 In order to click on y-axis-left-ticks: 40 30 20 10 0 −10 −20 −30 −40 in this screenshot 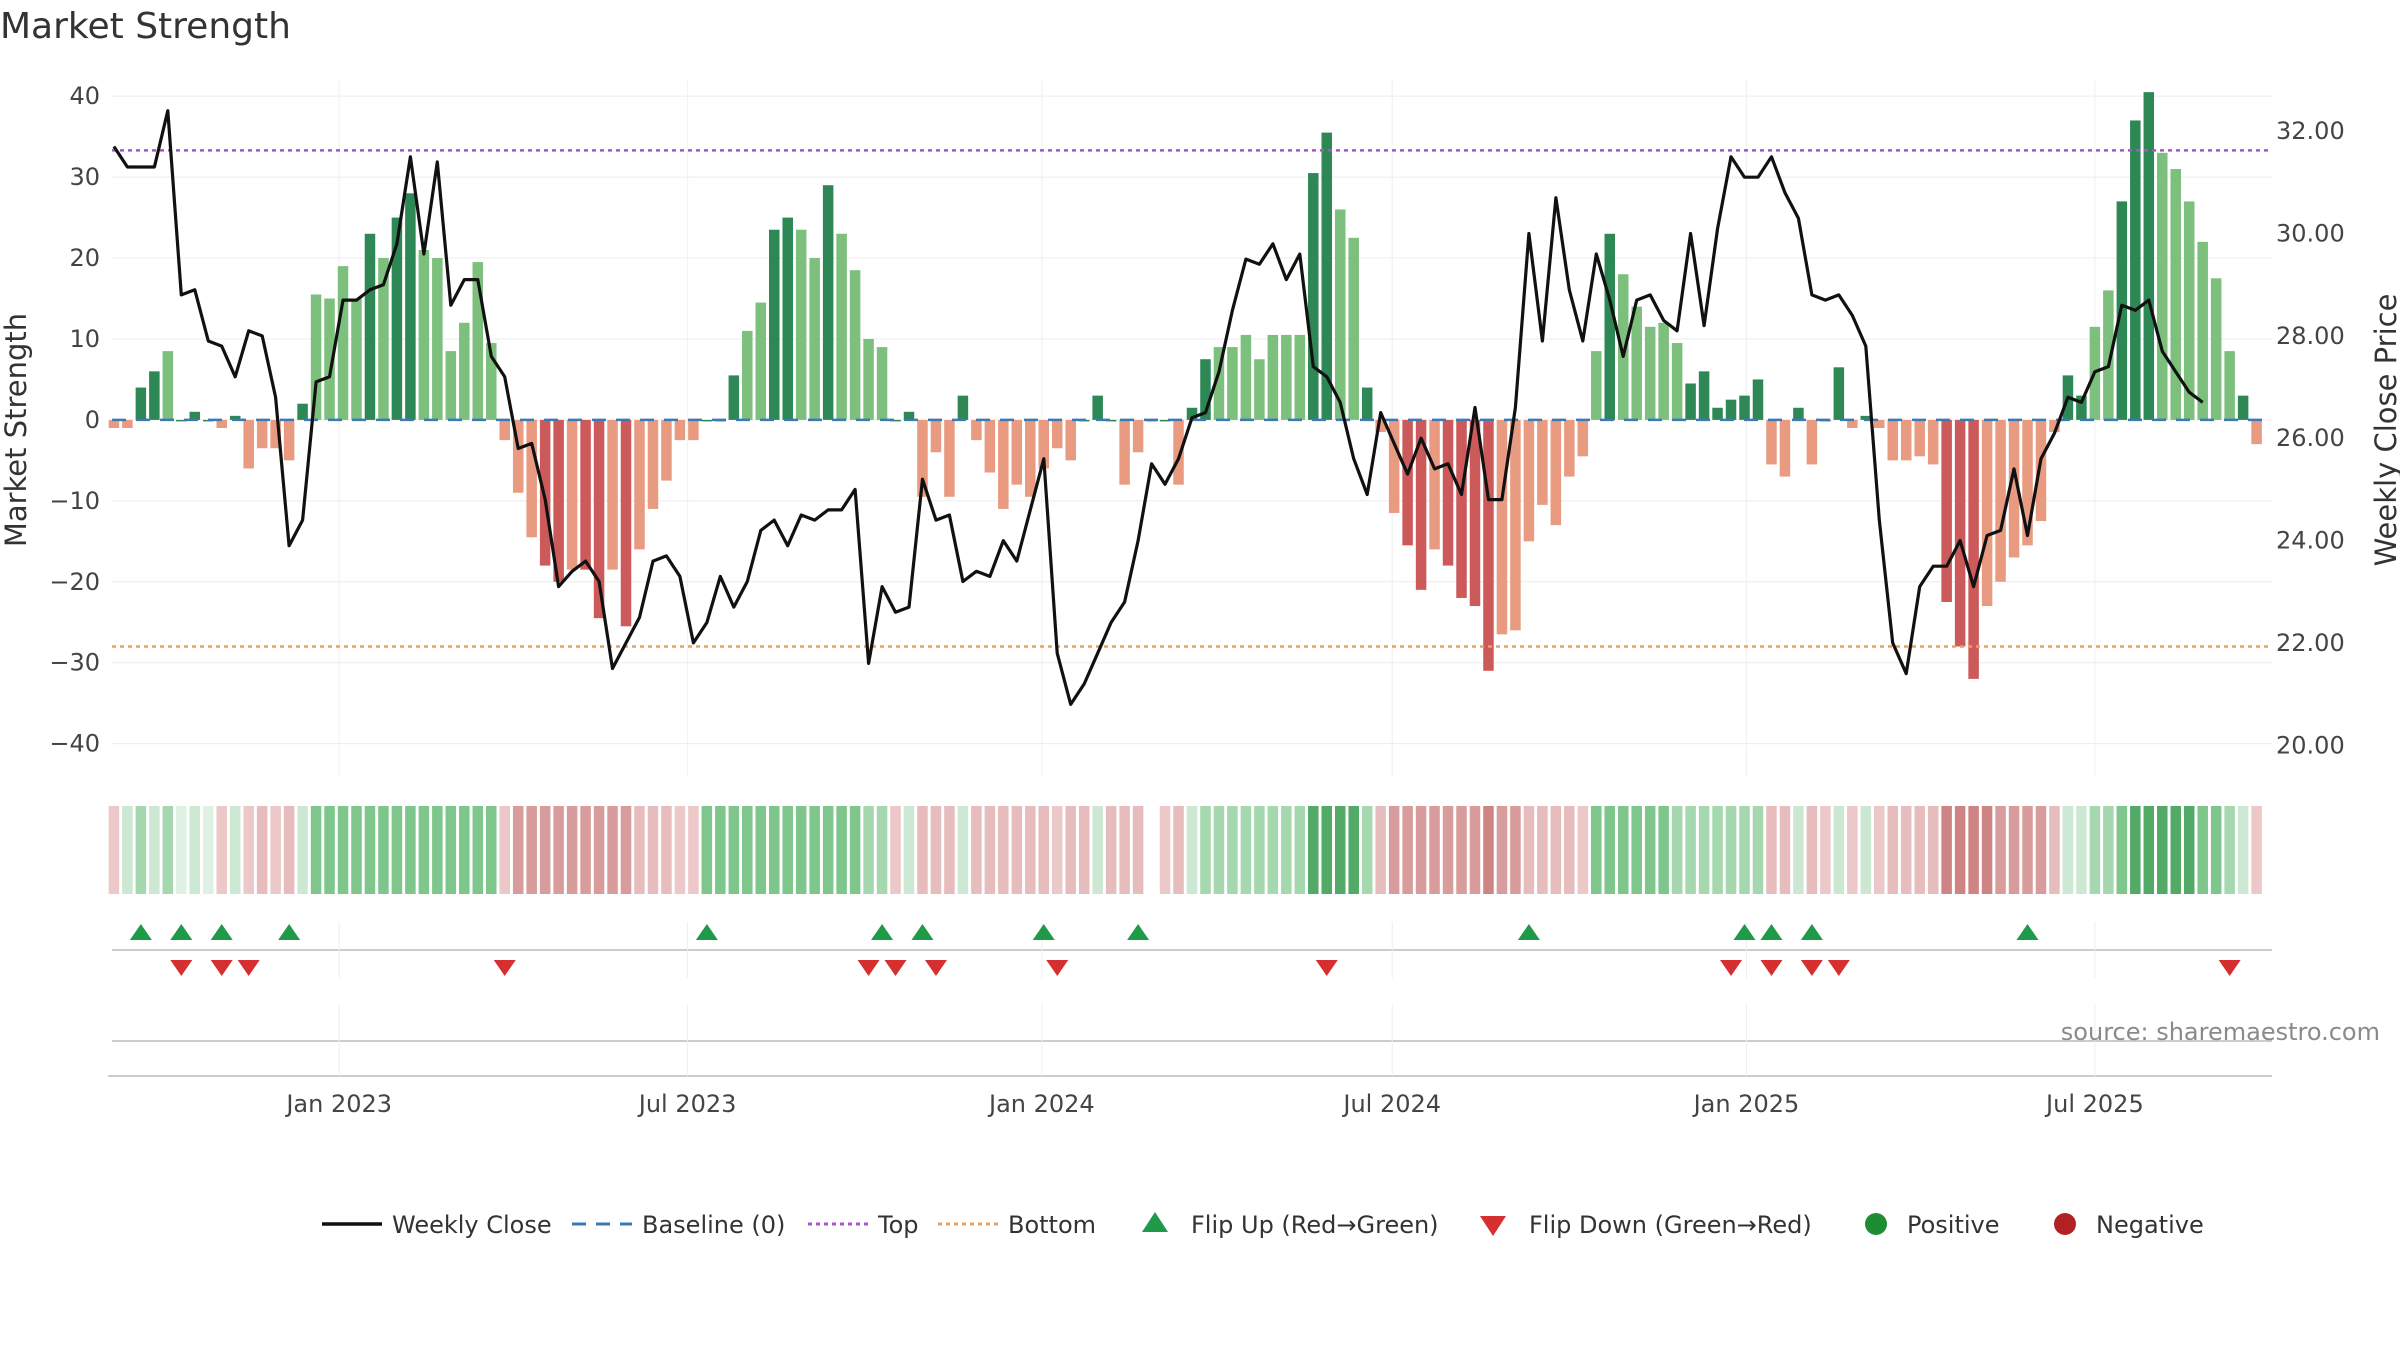, I will do `click(74, 419)`.